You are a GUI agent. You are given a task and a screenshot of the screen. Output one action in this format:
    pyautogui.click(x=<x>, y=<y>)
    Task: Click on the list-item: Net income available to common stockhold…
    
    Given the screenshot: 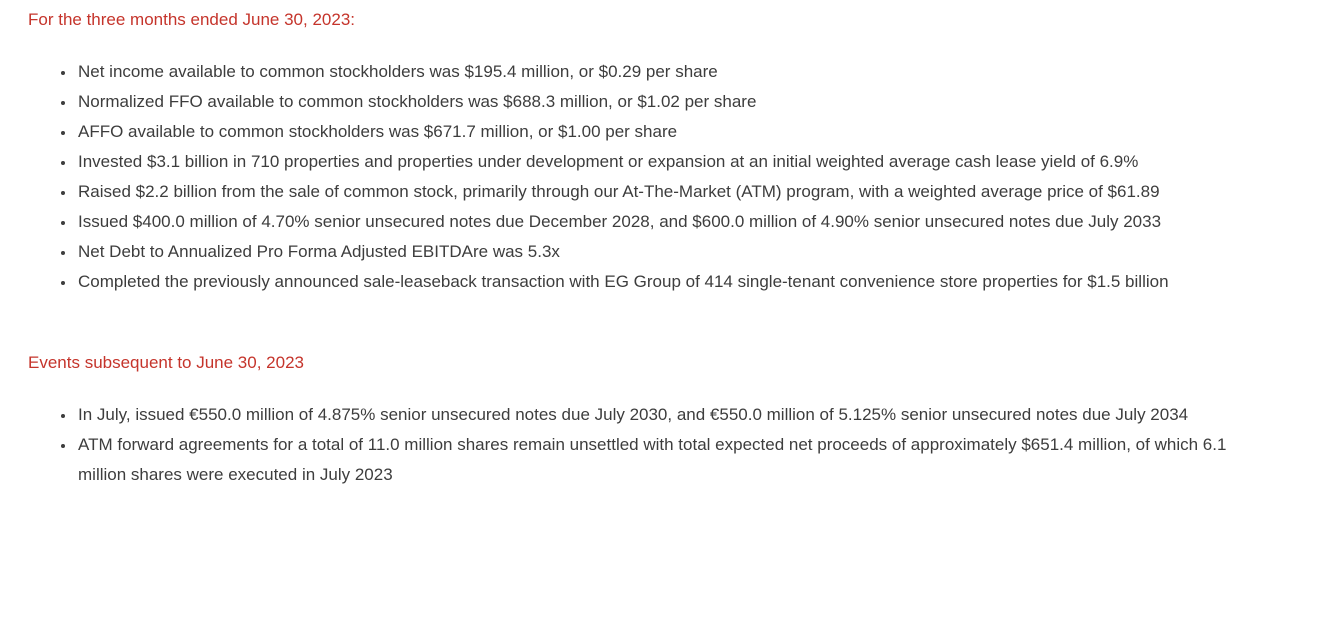 What is the action you would take?
    pyautogui.click(x=660, y=72)
    